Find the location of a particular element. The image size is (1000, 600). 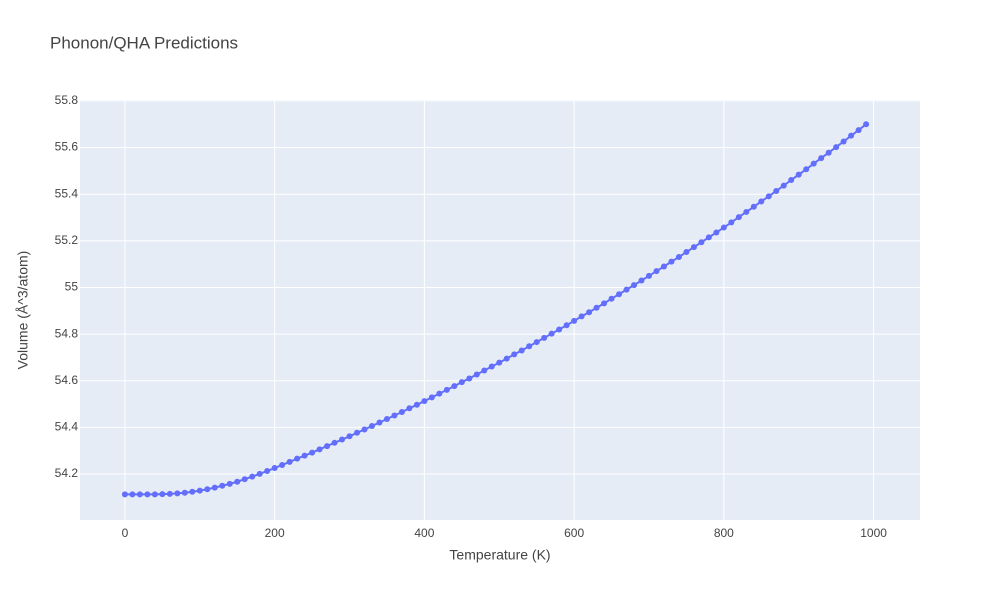

x-tick-label: 800 is located at coordinates (724, 533).